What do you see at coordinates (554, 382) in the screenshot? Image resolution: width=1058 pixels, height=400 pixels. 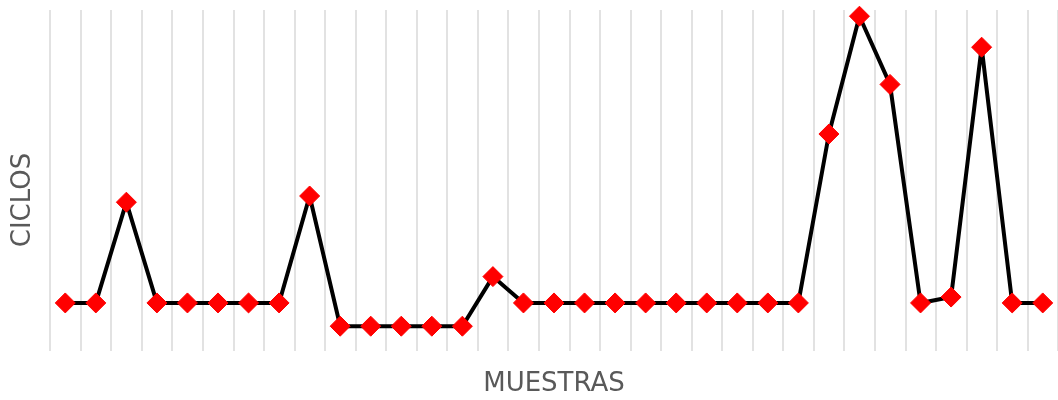 I see `x-axis-title: MUESTRAS` at bounding box center [554, 382].